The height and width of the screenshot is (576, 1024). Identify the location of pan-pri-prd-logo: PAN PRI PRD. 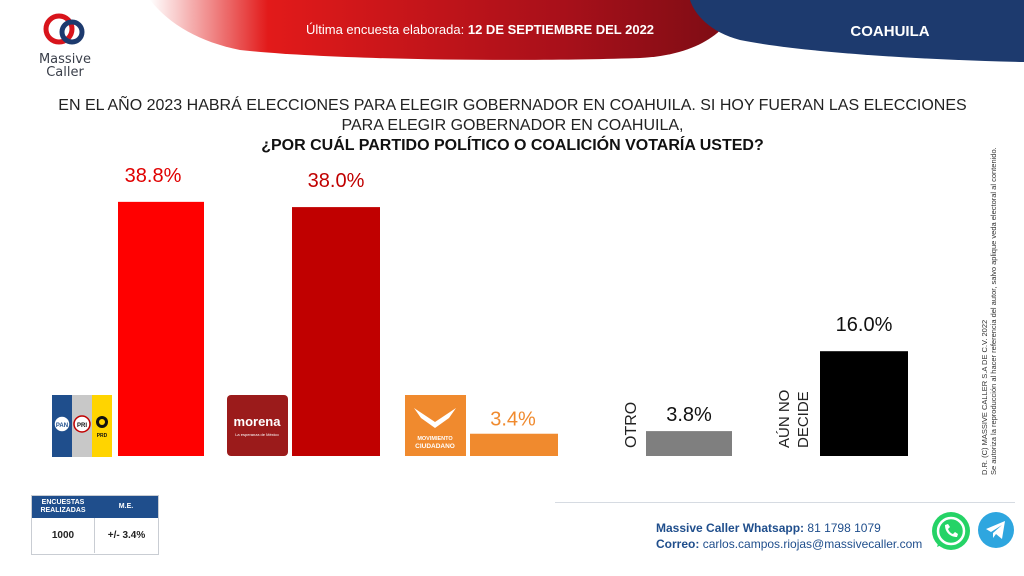
(82, 426).